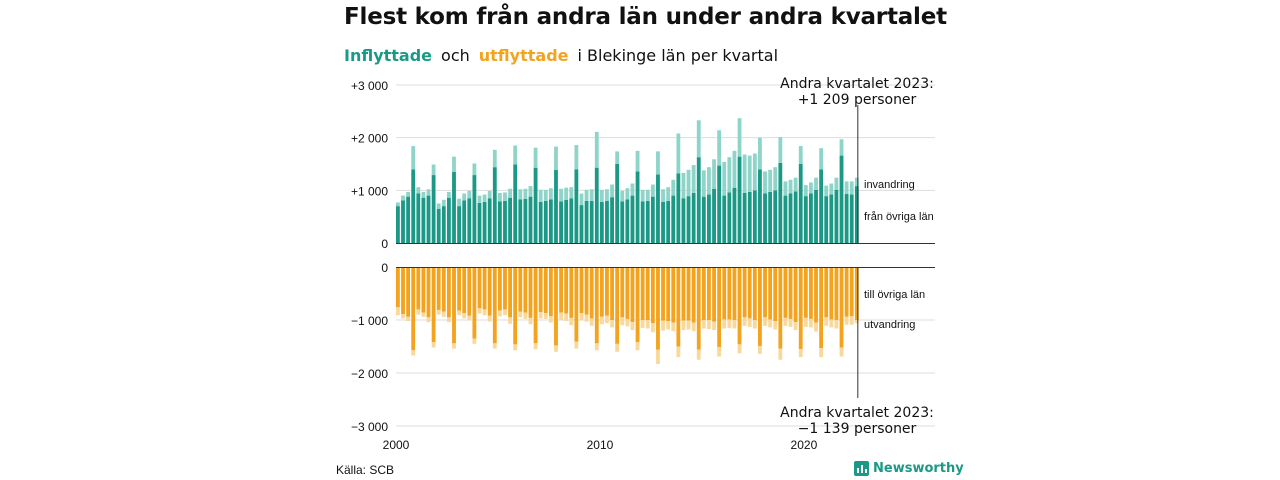 This screenshot has width=1280, height=480. What do you see at coordinates (369, 374) in the screenshot?
I see `y-tick-label: −2 000` at bounding box center [369, 374].